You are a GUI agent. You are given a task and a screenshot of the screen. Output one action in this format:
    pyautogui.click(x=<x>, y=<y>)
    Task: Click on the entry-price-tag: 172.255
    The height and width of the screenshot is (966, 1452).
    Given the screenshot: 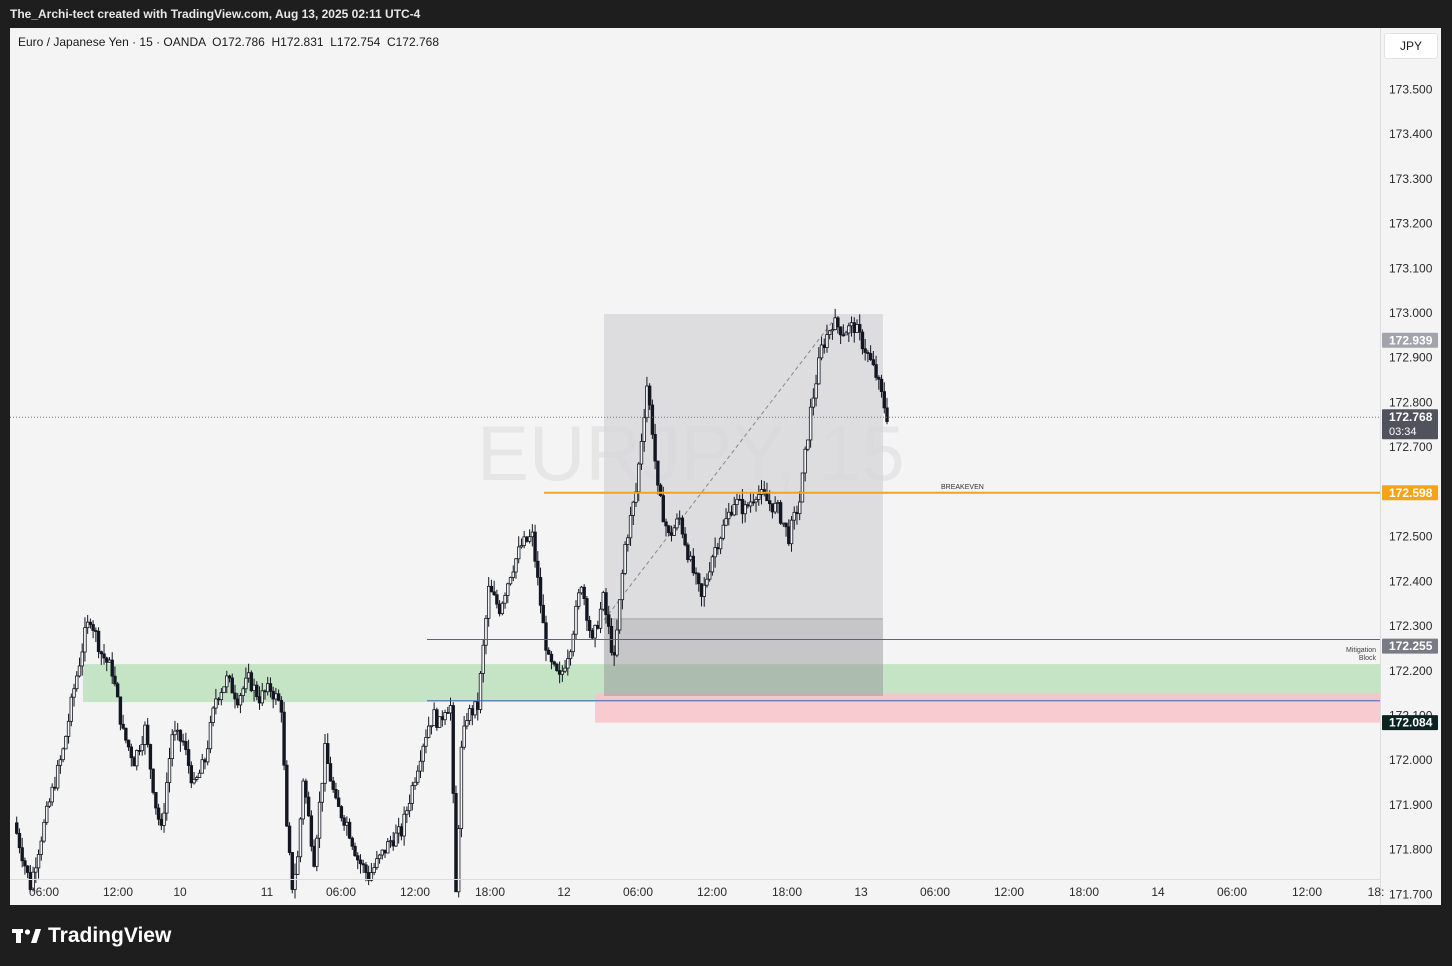 What is the action you would take?
    pyautogui.click(x=1411, y=646)
    